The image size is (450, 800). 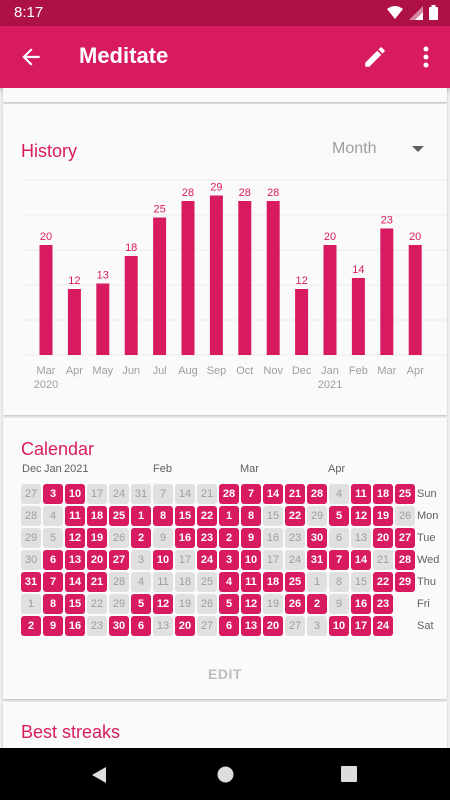 I want to click on nav-home-icon, so click(x=225, y=774).